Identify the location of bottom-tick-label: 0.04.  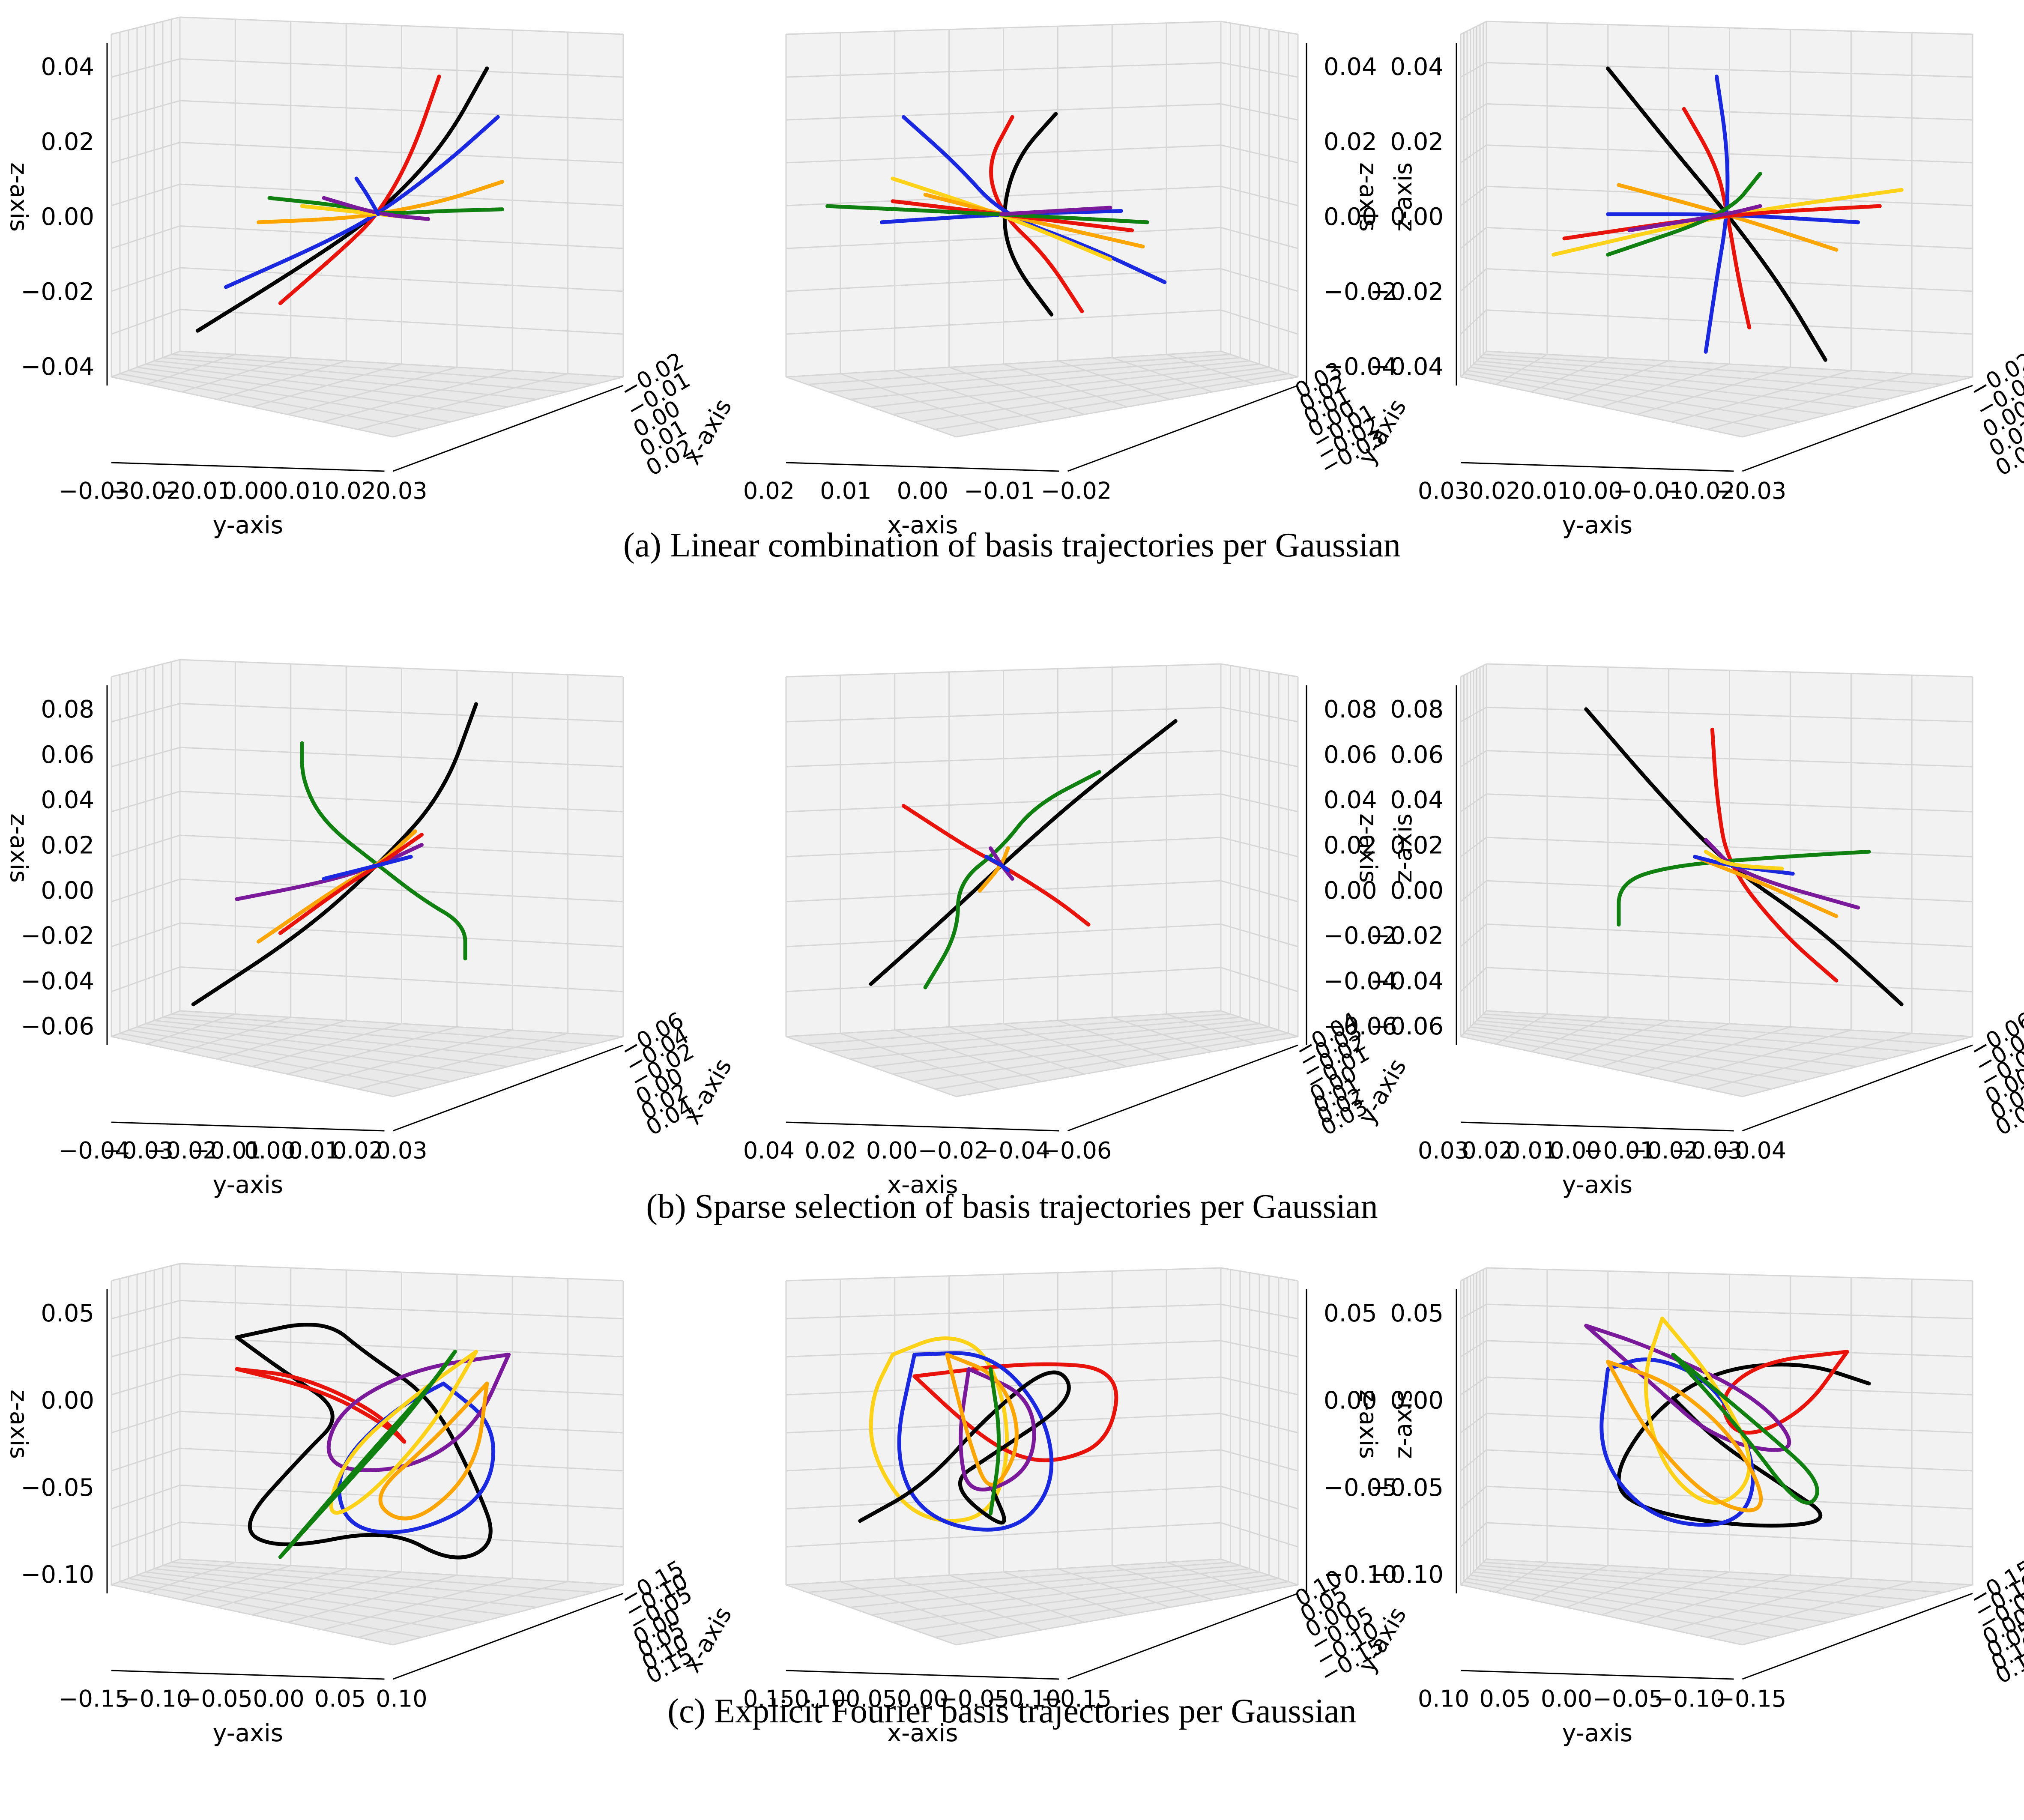
(769, 1151).